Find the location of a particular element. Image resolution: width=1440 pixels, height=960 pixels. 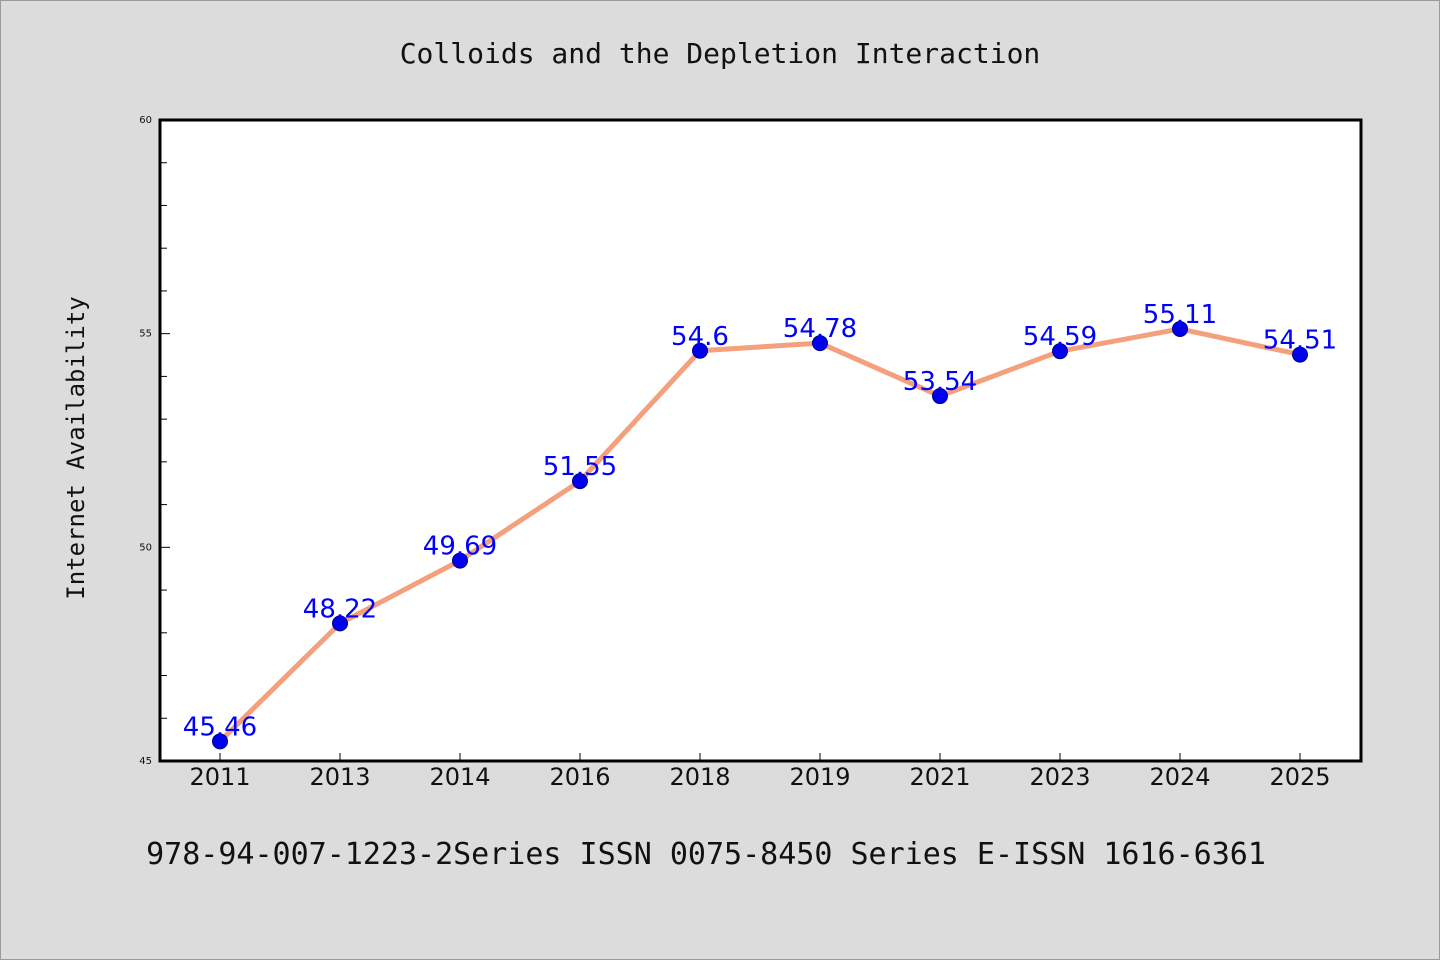

x-tick-label: 2019 is located at coordinates (819, 777).